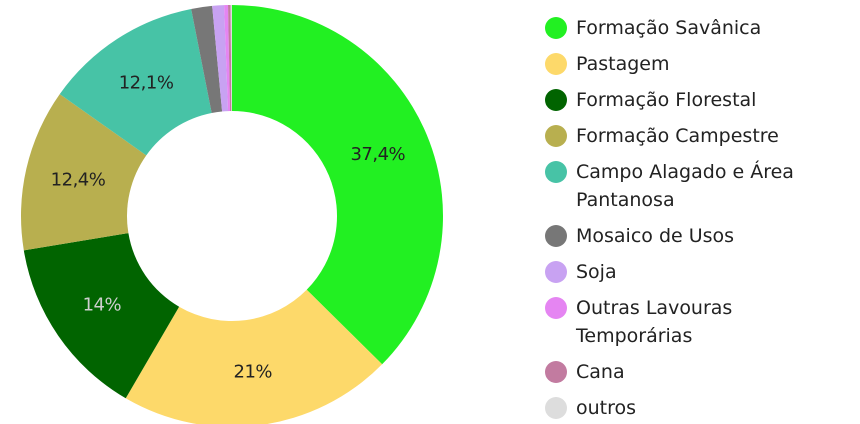 This screenshot has height=424, width=860. Describe the element at coordinates (666, 100) in the screenshot. I see `legend-label: Formação Florestal` at that location.